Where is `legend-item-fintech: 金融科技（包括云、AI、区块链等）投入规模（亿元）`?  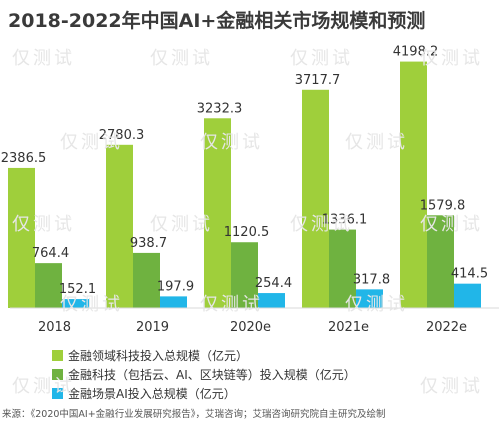 legend-item-fintech: 金融科技（包括云、AI、区块链等）投入规模（亿元） is located at coordinates (204, 374).